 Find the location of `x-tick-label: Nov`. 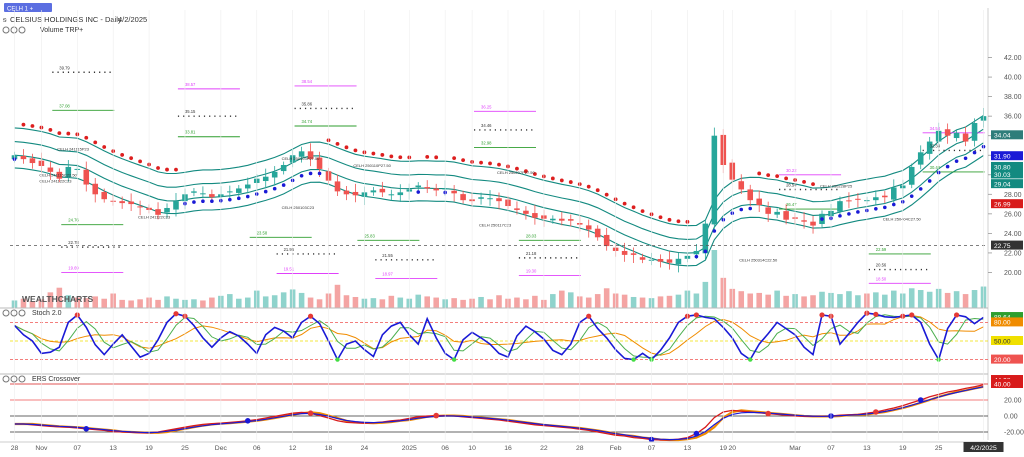

x-tick-label: Nov is located at coordinates (41, 448).